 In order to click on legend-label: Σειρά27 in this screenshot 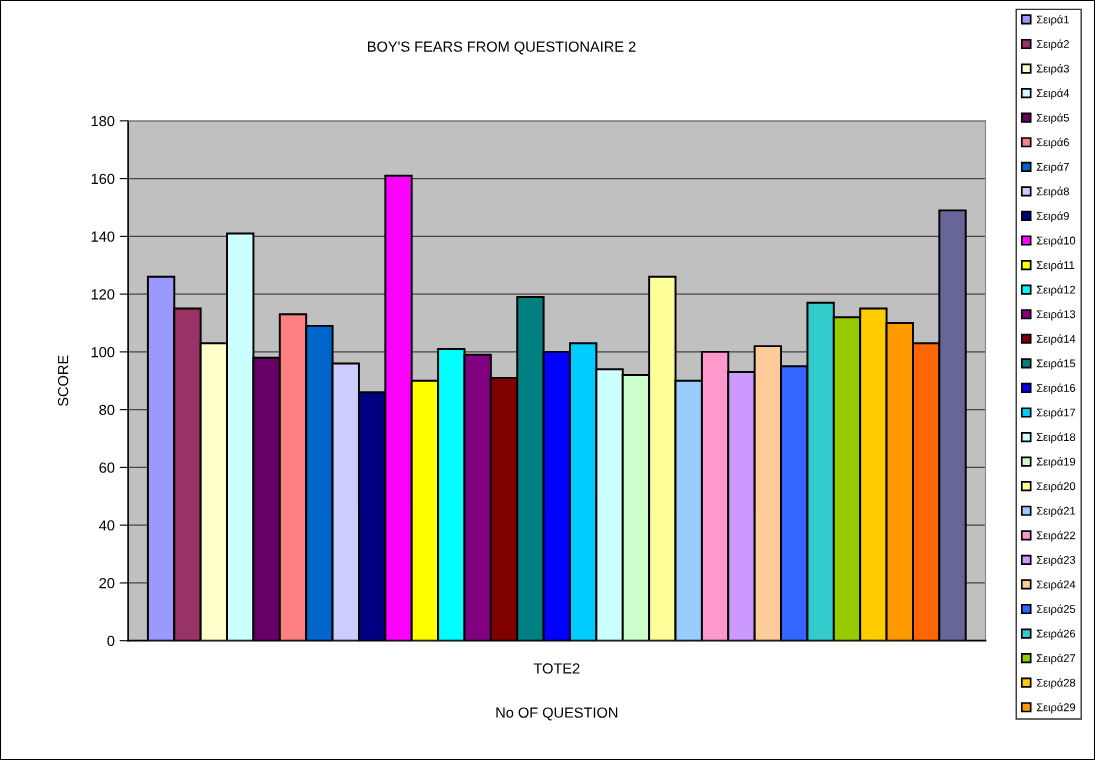, I will do `click(1056, 659)`.